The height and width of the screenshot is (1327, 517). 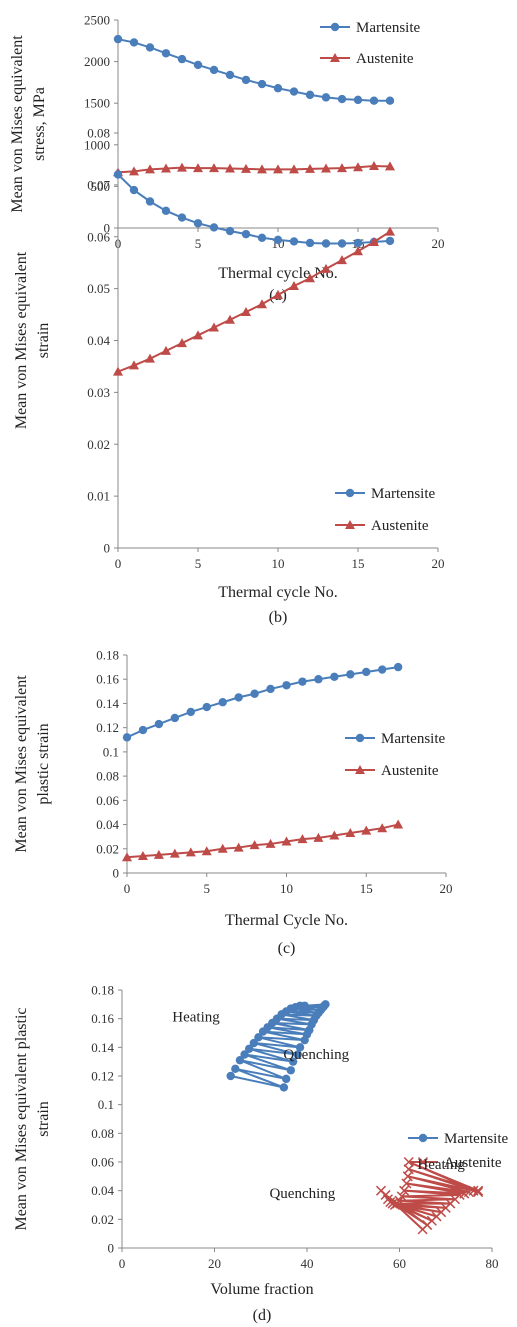 I want to click on y-tick-label: 0.1, so click(x=111, y=751).